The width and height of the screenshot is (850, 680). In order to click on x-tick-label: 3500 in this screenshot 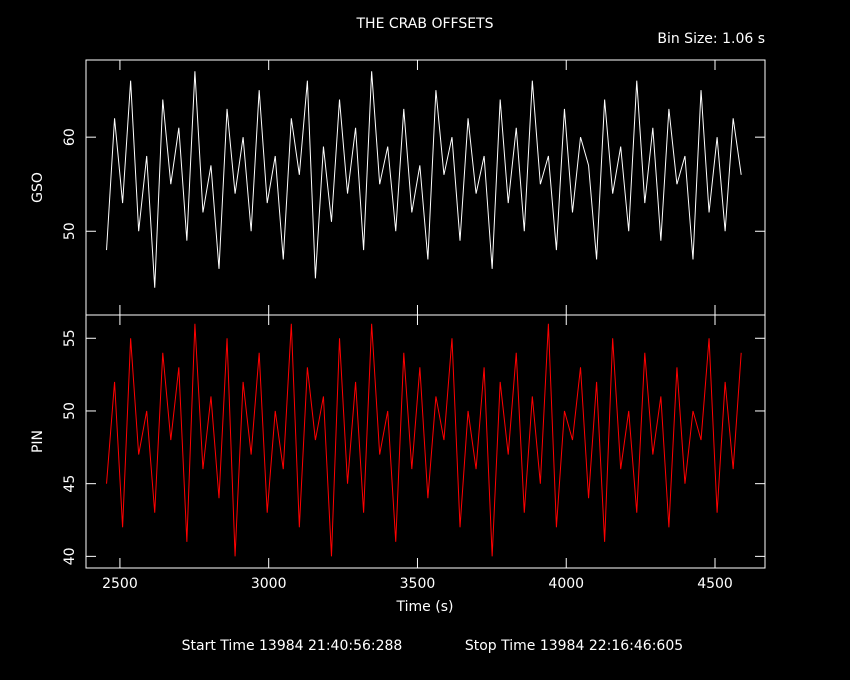, I will do `click(418, 584)`.